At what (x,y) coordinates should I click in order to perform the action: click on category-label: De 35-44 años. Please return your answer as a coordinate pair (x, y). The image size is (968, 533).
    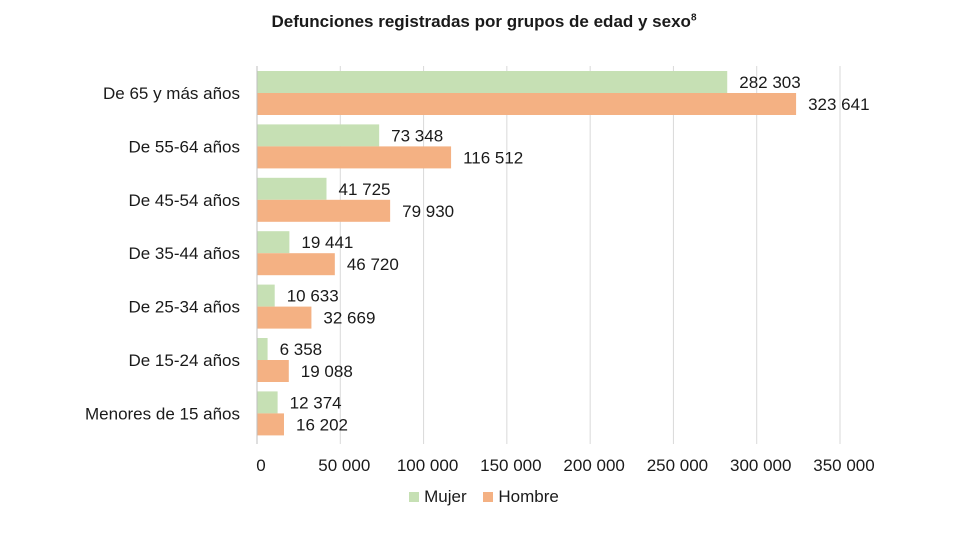
    Looking at the image, I should click on (184, 253).